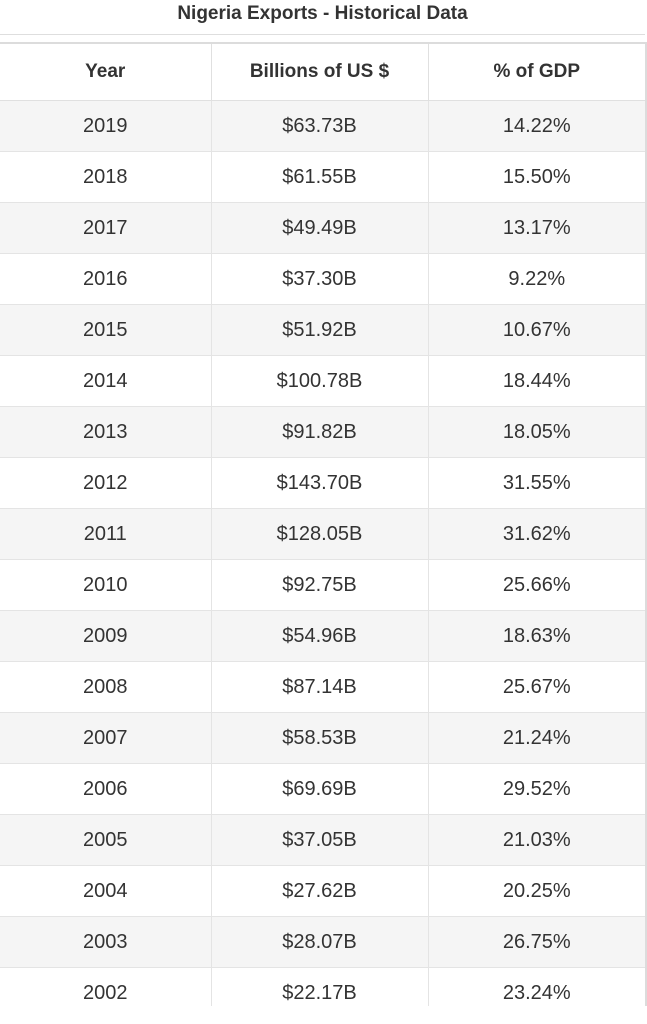  Describe the element at coordinates (536, 72) in the screenshot. I see `header-percent-gdp: % of GDP` at that location.